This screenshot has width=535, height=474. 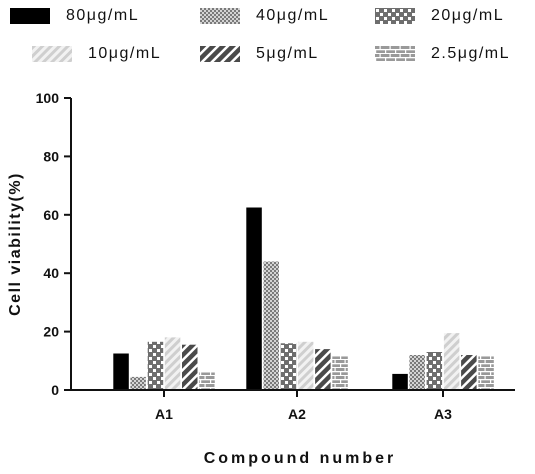 What do you see at coordinates (395, 54) in the screenshot?
I see `legend-swatch-brick` at bounding box center [395, 54].